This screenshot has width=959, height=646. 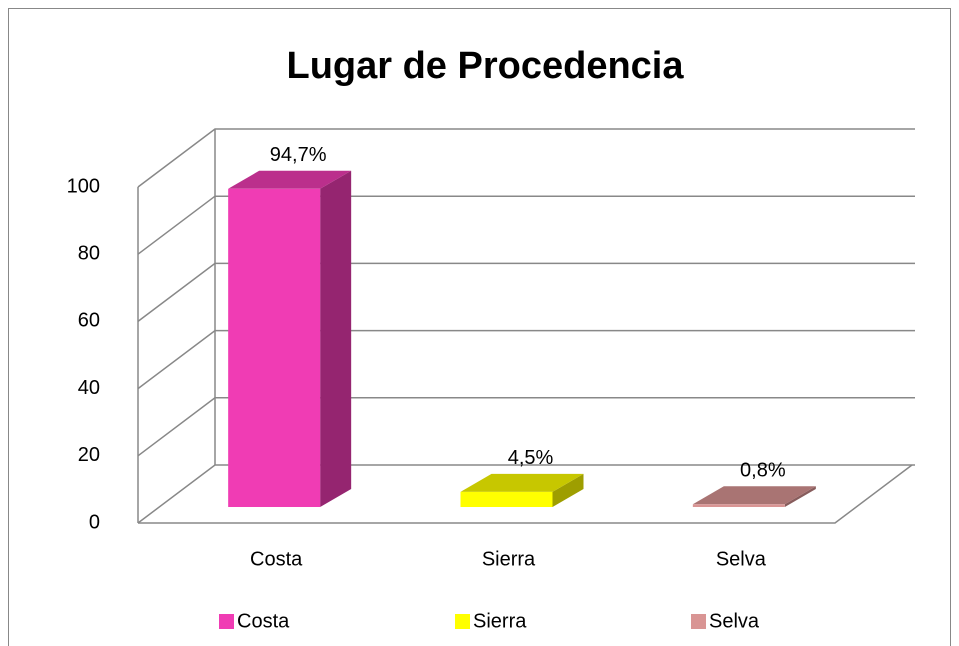 I want to click on data-label: 4,5%, so click(x=531, y=458).